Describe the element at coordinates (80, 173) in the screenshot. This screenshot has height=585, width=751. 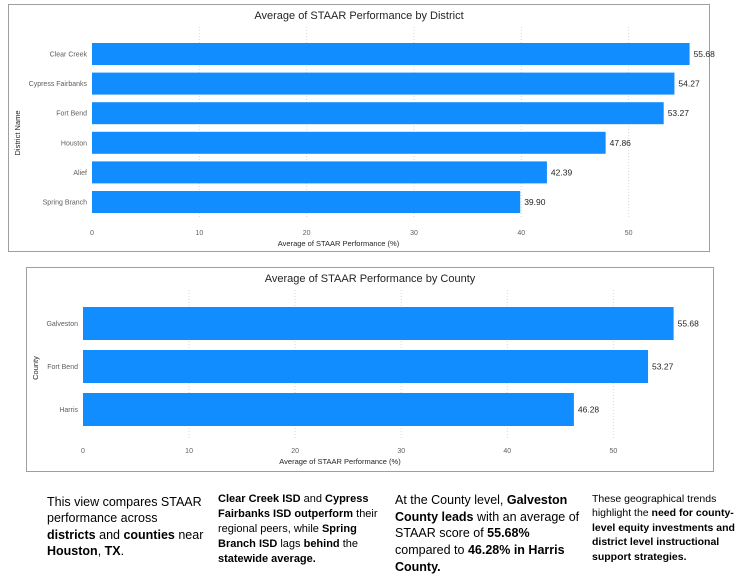
I see `category-label: Alief` at that location.